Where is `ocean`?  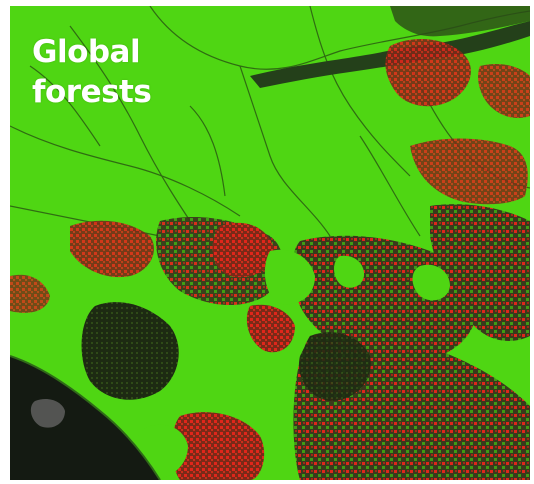
ocean is located at coordinates (85, 418).